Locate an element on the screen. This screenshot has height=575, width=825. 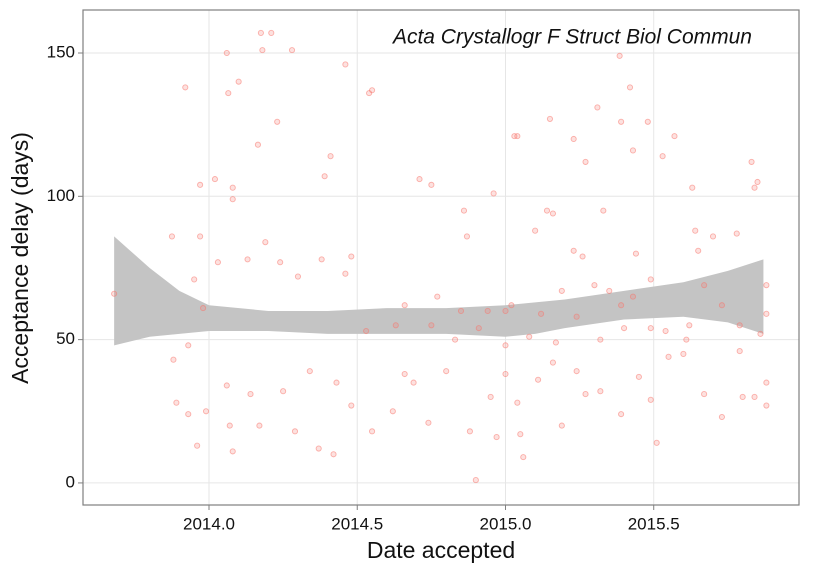
y-tick-label: 150 is located at coordinates (61, 51).